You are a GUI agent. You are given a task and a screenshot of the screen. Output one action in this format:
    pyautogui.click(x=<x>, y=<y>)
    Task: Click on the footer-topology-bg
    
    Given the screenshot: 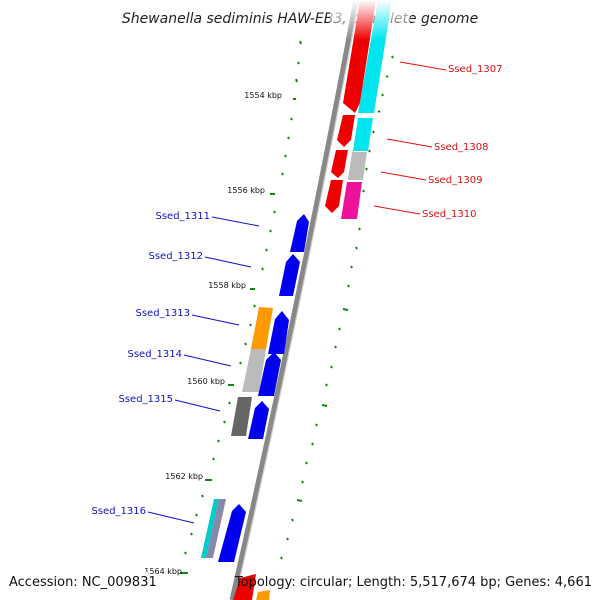 What is the action you would take?
    pyautogui.click(x=428, y=581)
    